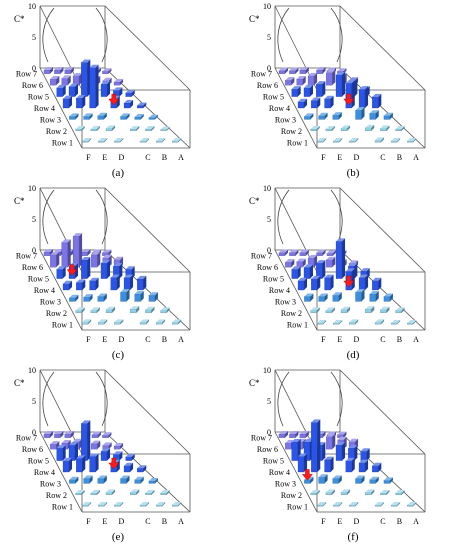 The height and width of the screenshot is (550, 468). What do you see at coordinates (291, 131) in the screenshot?
I see `row-label: Row 2` at bounding box center [291, 131].